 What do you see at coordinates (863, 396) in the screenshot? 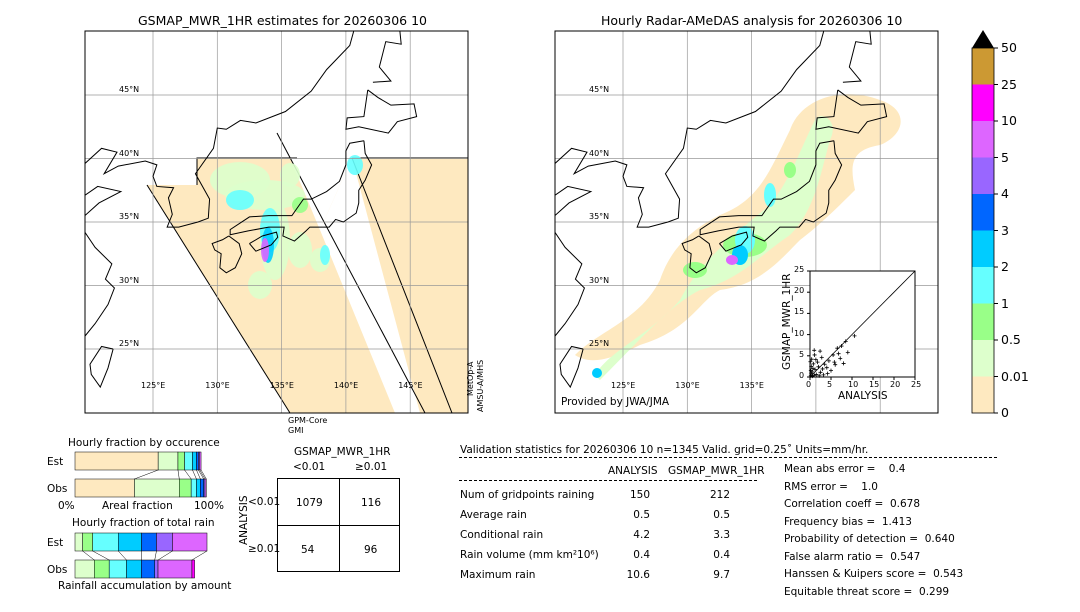
I see `scatter-xlabel: ANALYSIS` at bounding box center [863, 396].